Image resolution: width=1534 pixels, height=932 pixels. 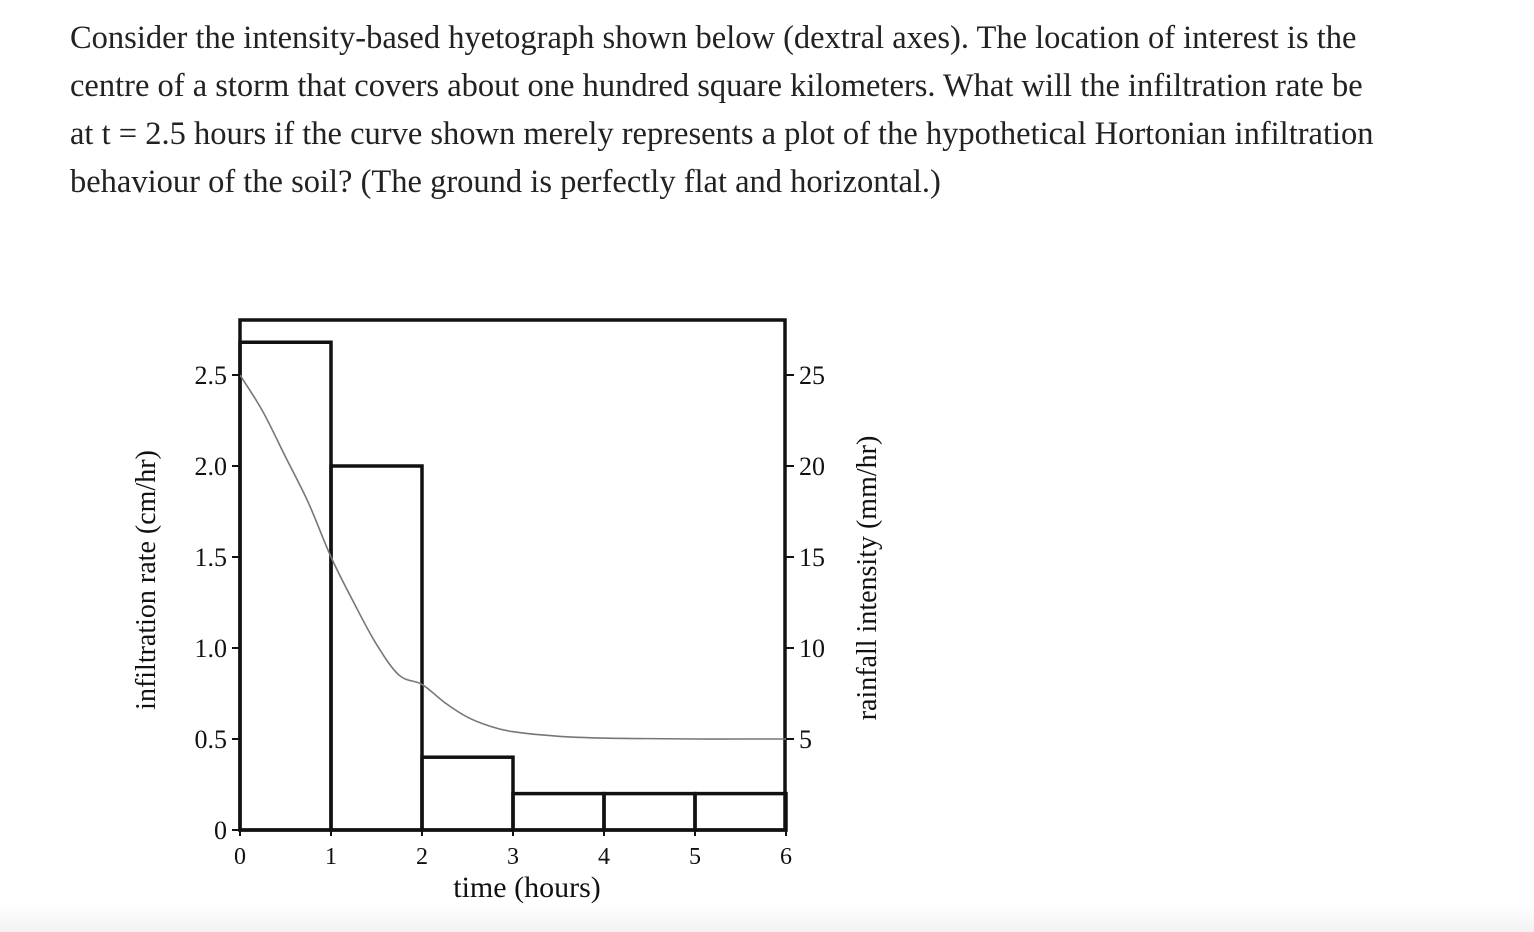 I want to click on left-axis-label: infiltration rate (cm/hr), so click(x=146, y=580).